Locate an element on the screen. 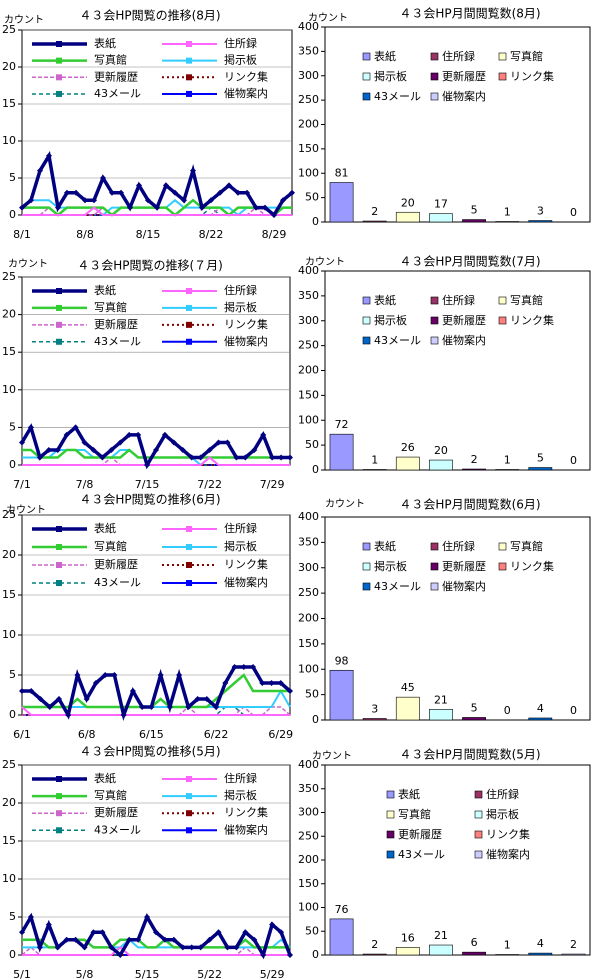  y-tick-label: 15 is located at coordinates (9, 594).